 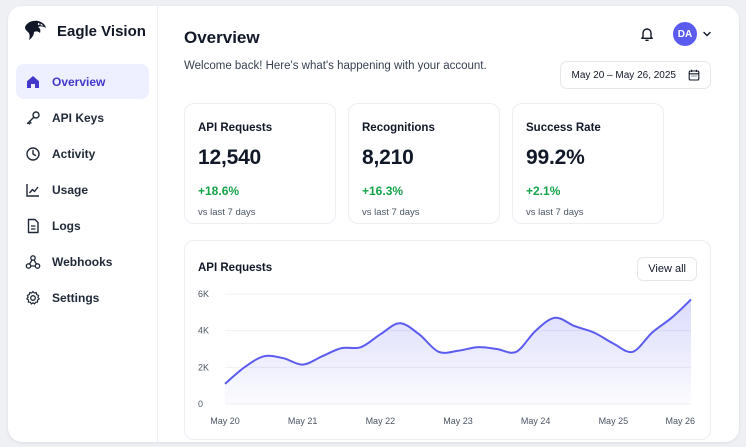 I want to click on y-tick-label: 2K, so click(x=203, y=367).